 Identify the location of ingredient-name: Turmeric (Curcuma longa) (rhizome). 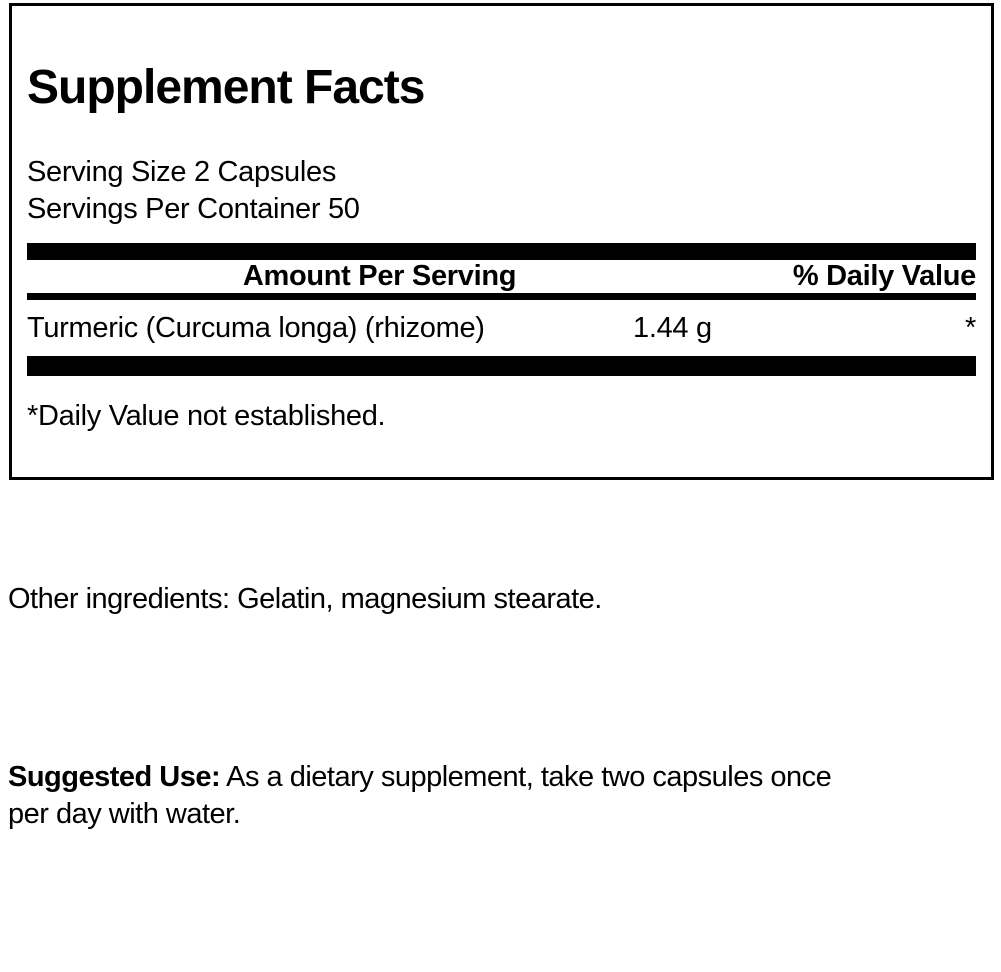
(256, 327).